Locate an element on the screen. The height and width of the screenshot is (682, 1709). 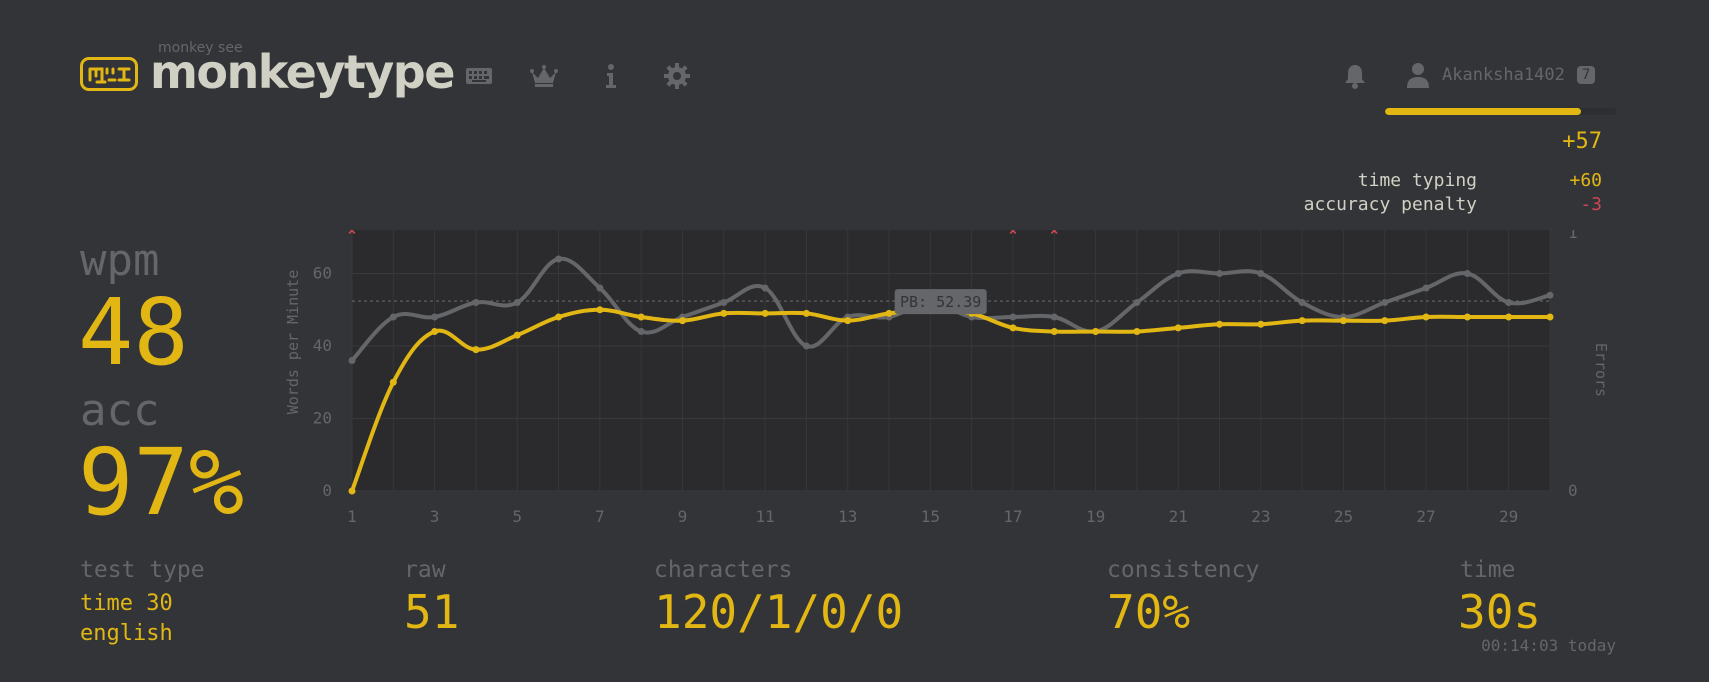
keyboard-icon is located at coordinates (479, 76).